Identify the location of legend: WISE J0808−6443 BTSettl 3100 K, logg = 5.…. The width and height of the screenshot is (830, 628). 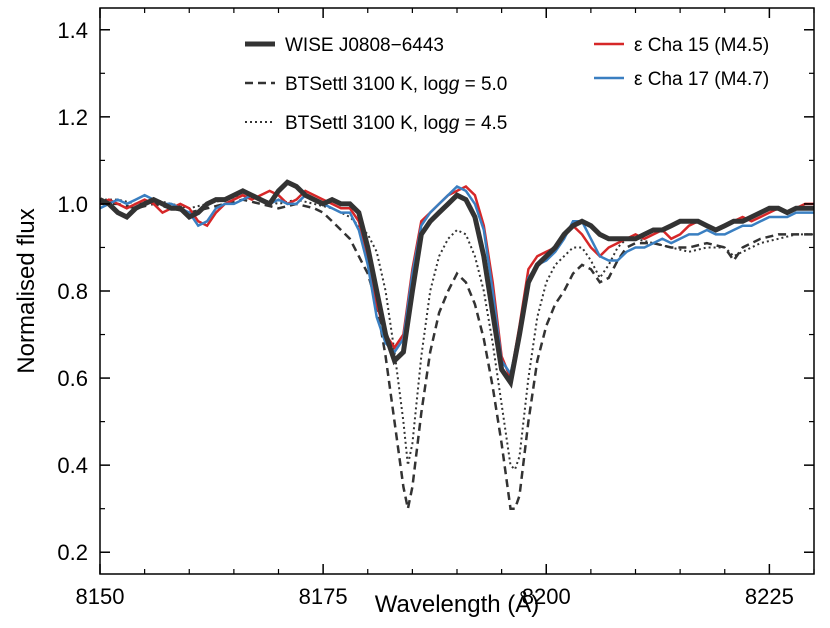
(507, 84).